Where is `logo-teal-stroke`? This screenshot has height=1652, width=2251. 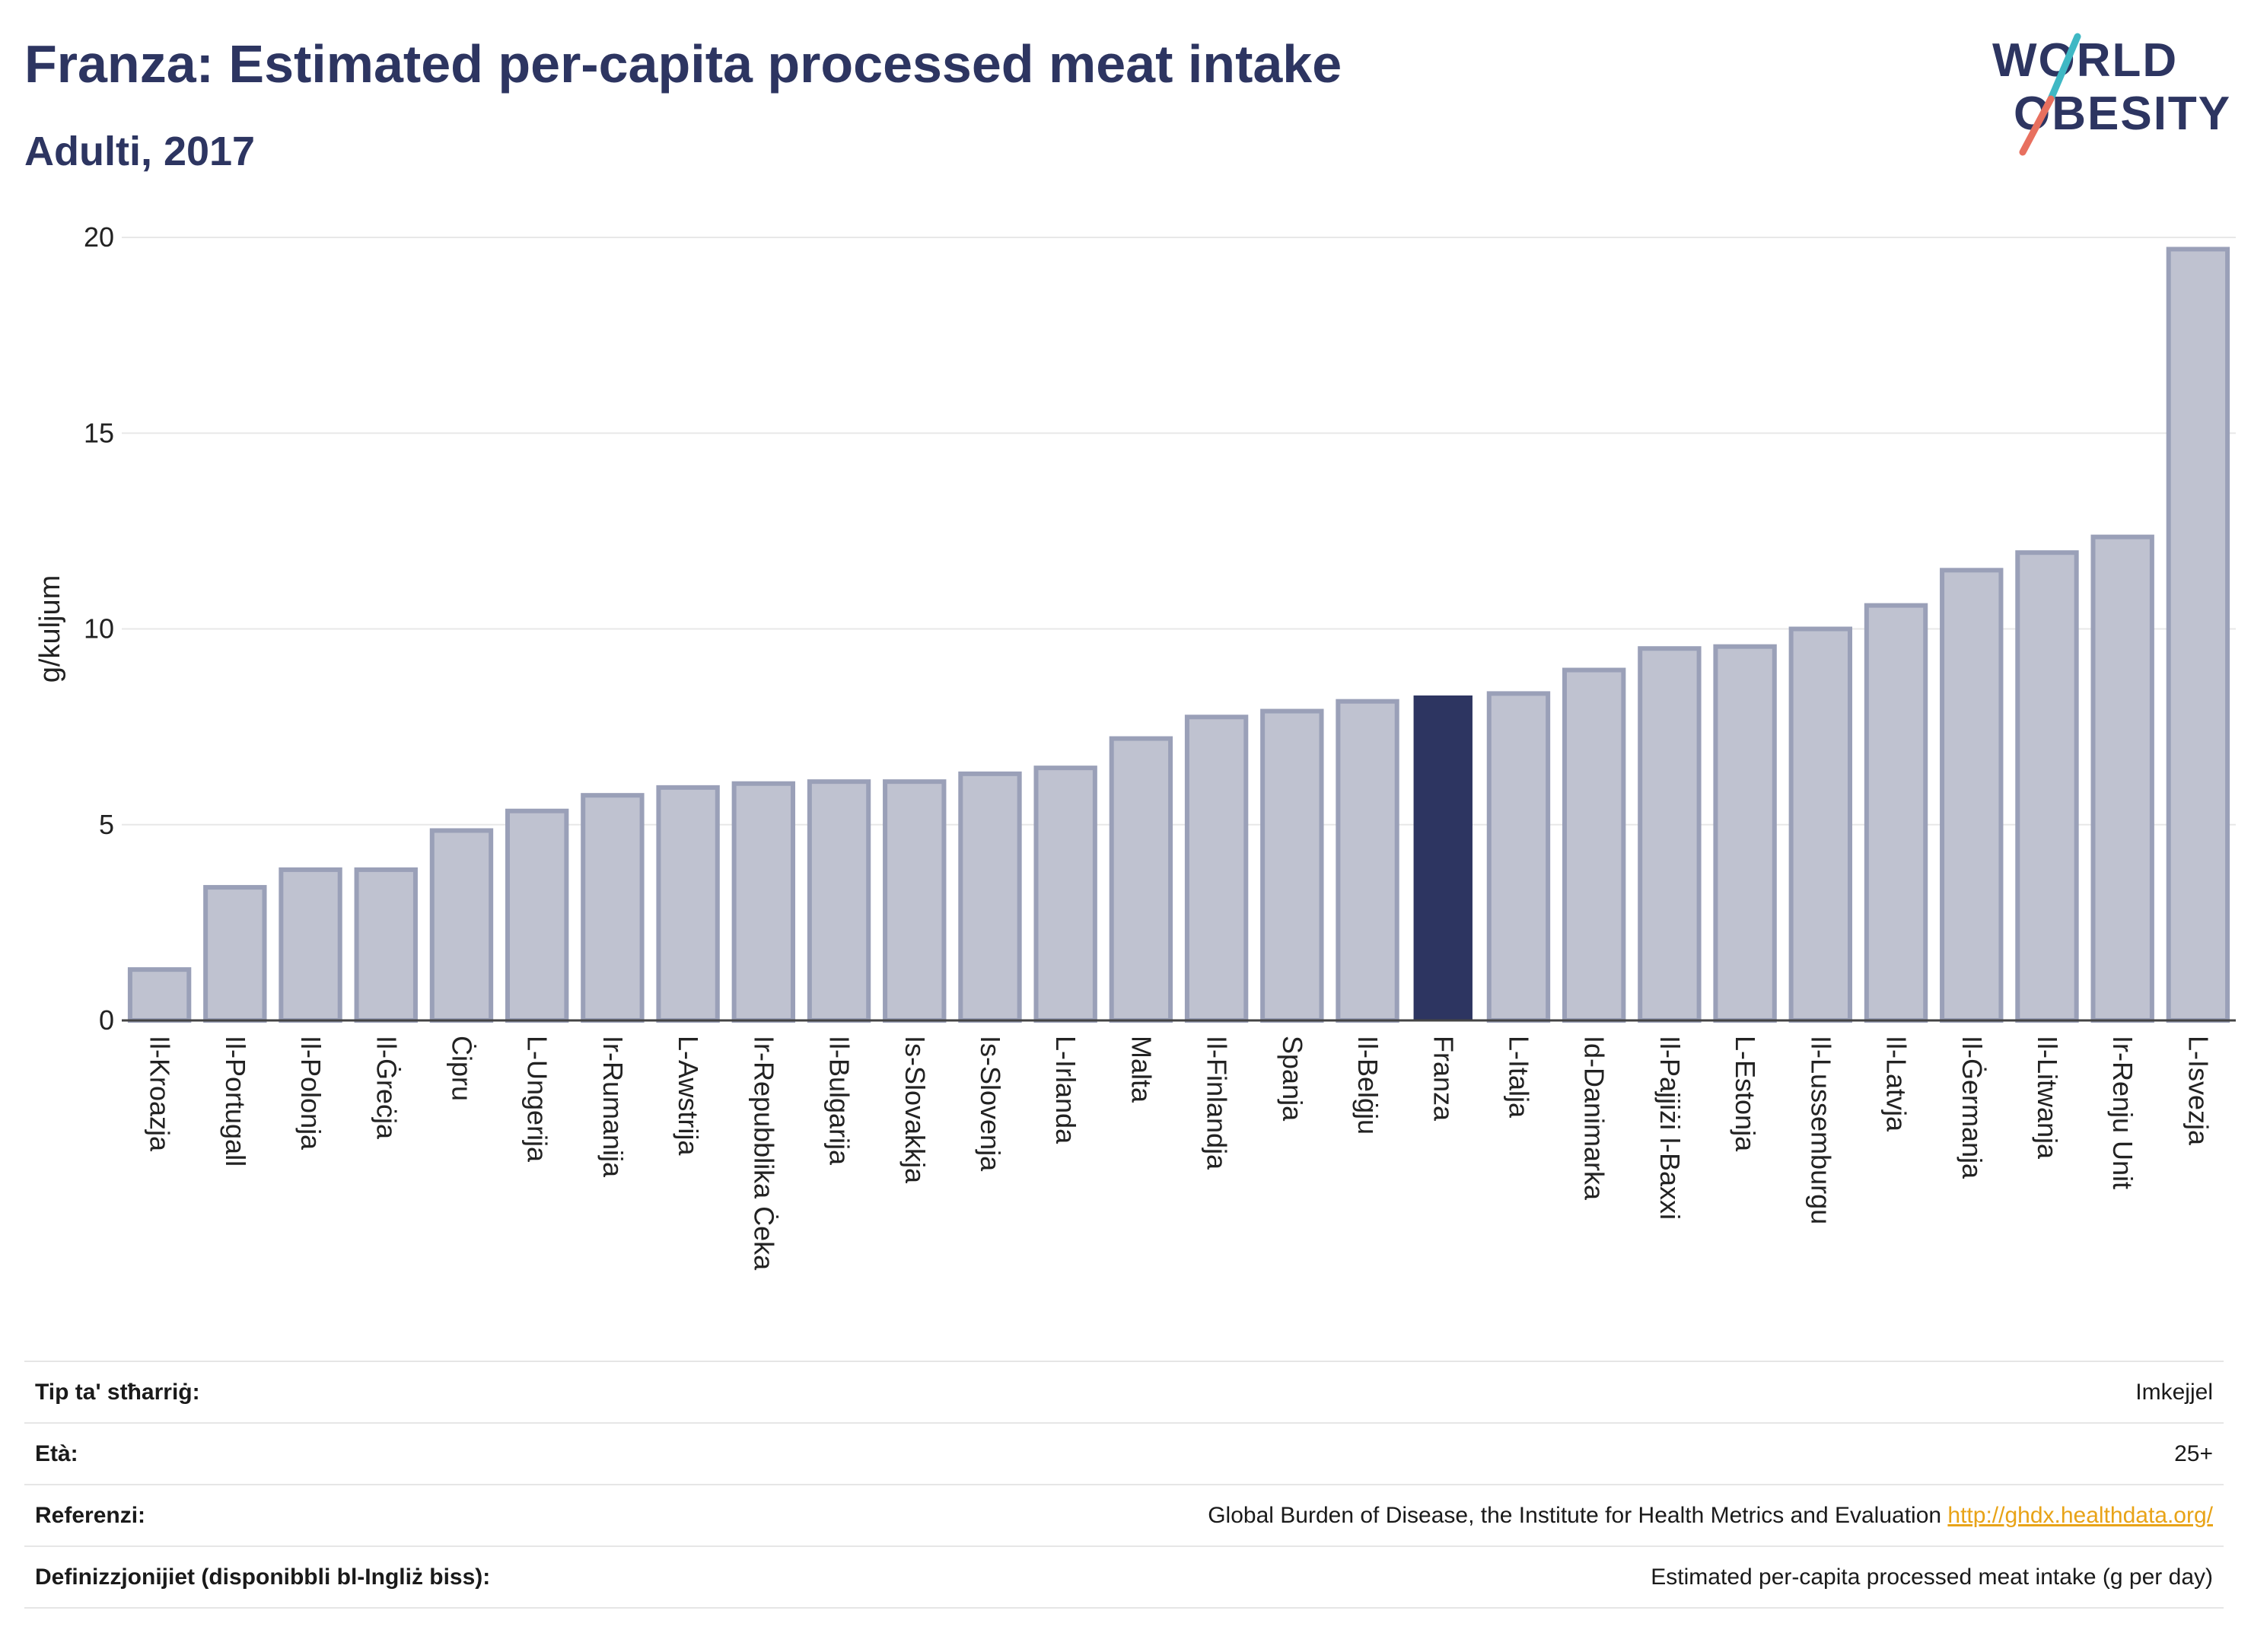
logo-teal-stroke is located at coordinates (2064, 68).